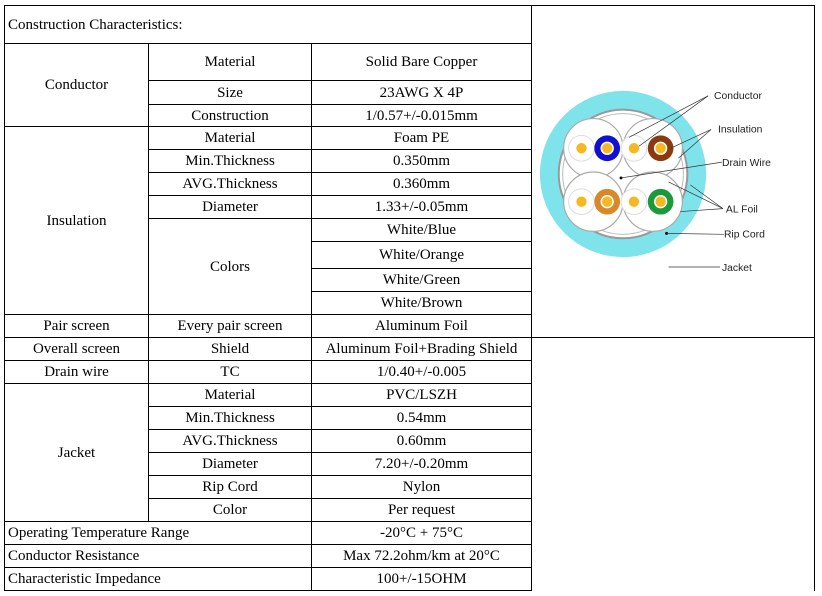 This screenshot has height=596, width=822. What do you see at coordinates (421, 62) in the screenshot?
I see `cell: Solid Bare Copper` at bounding box center [421, 62].